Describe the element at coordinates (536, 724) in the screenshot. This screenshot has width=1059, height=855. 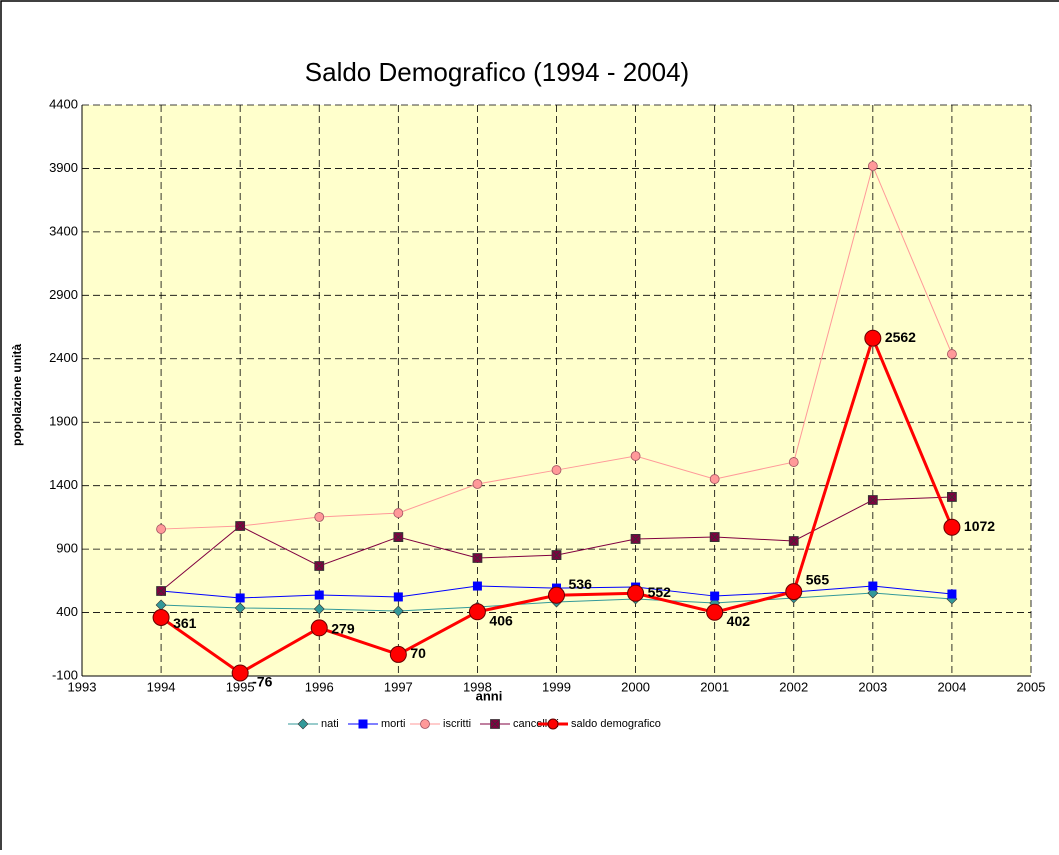
I see `legend-label: cancellati` at that location.